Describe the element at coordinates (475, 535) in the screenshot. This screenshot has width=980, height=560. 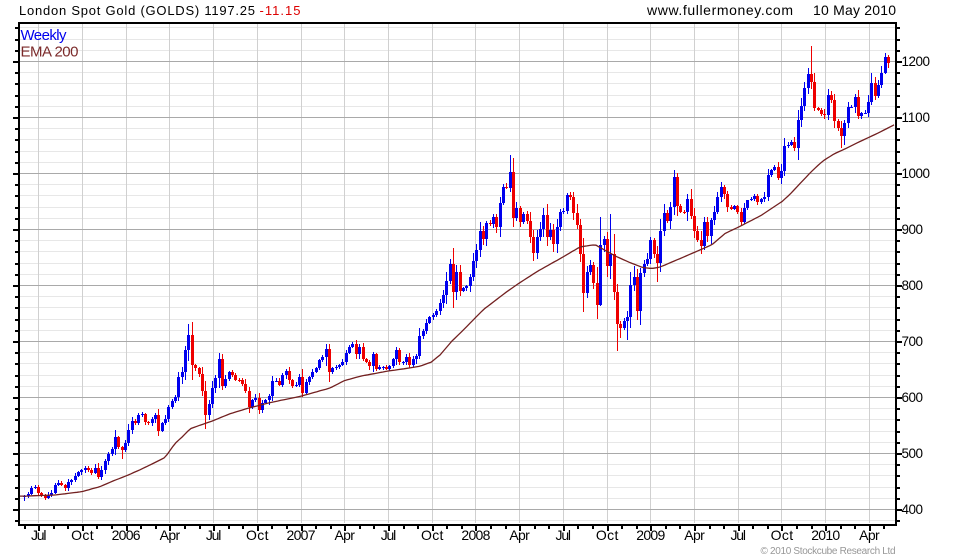
I see `svg-text: 2008` at that location.